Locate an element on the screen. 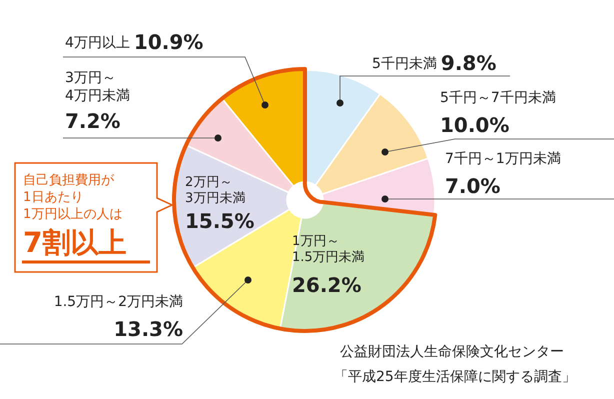  data-label: 10.9% is located at coordinates (169, 42).